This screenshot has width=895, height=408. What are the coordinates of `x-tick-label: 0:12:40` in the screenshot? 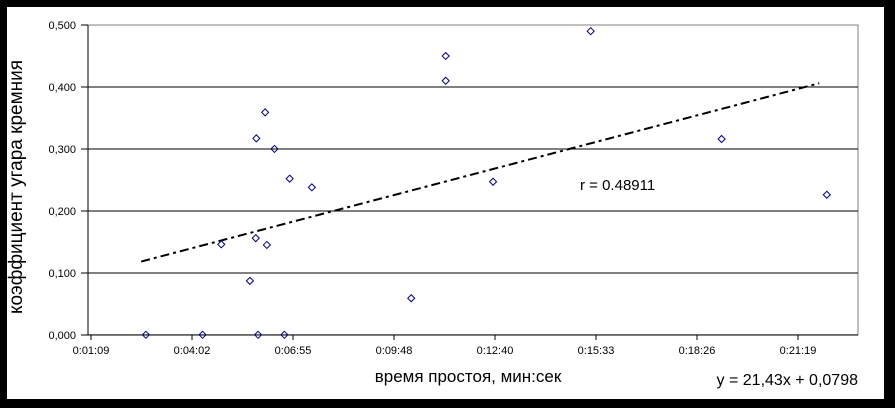 It's located at (495, 351).